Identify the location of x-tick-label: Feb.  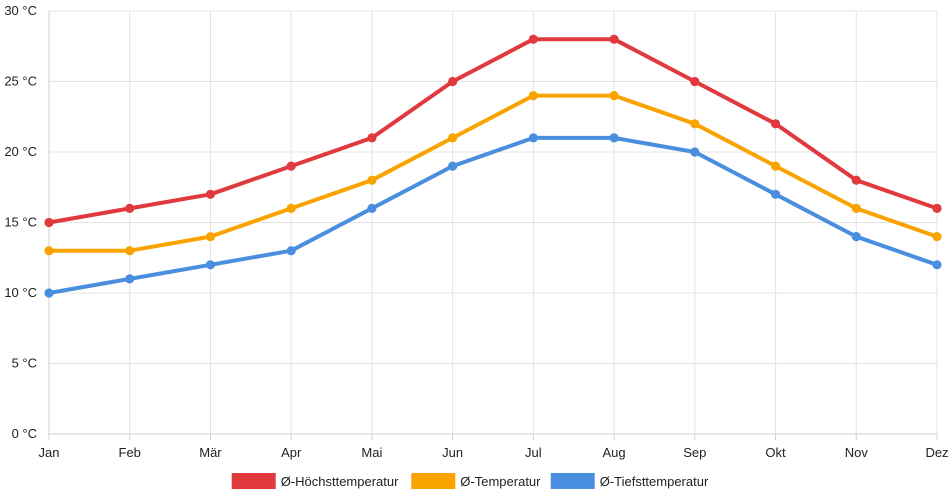
(130, 452).